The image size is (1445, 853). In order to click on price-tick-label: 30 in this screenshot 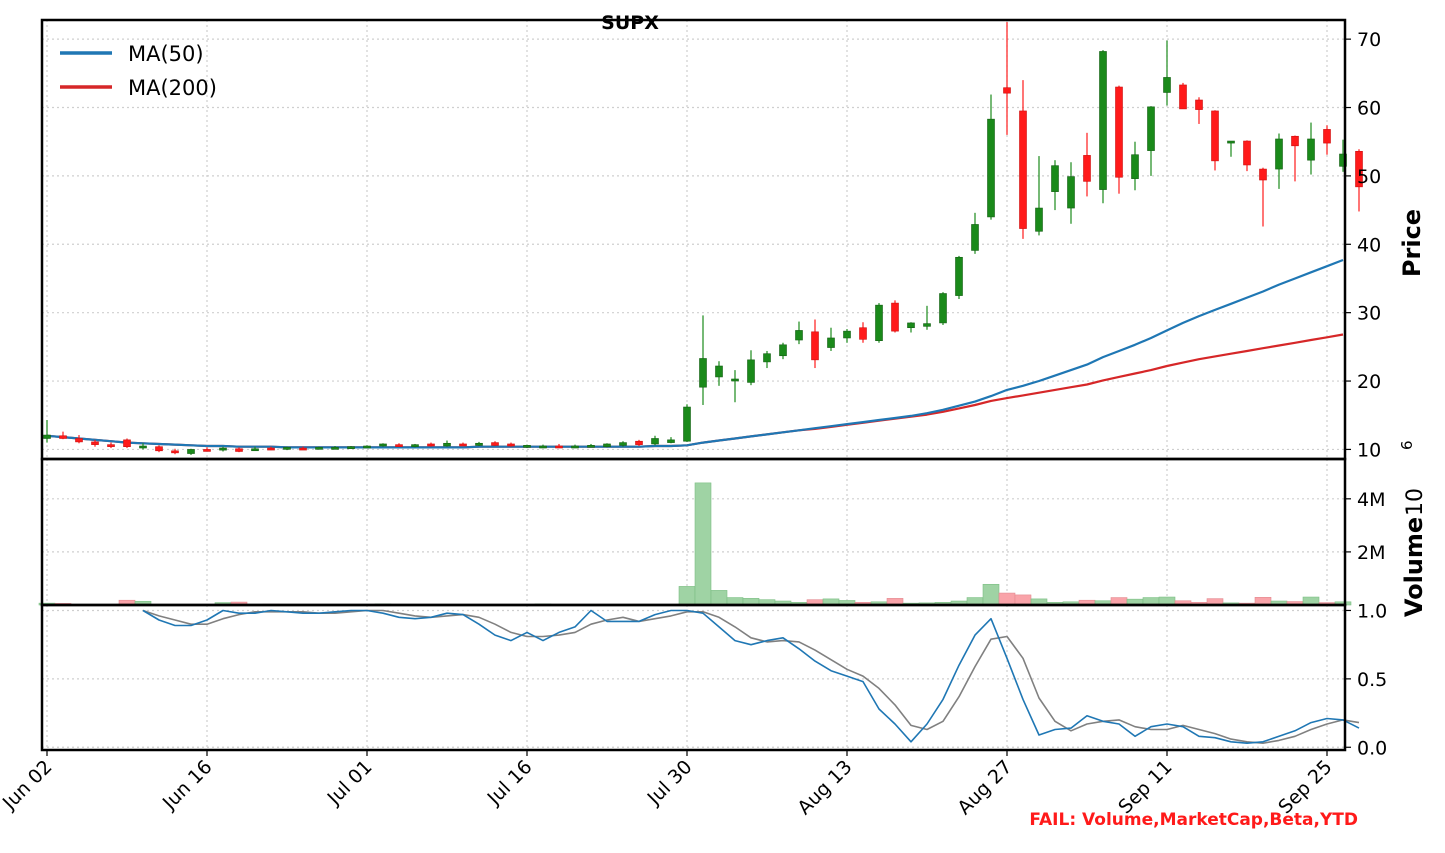, I will do `click(1369, 314)`.